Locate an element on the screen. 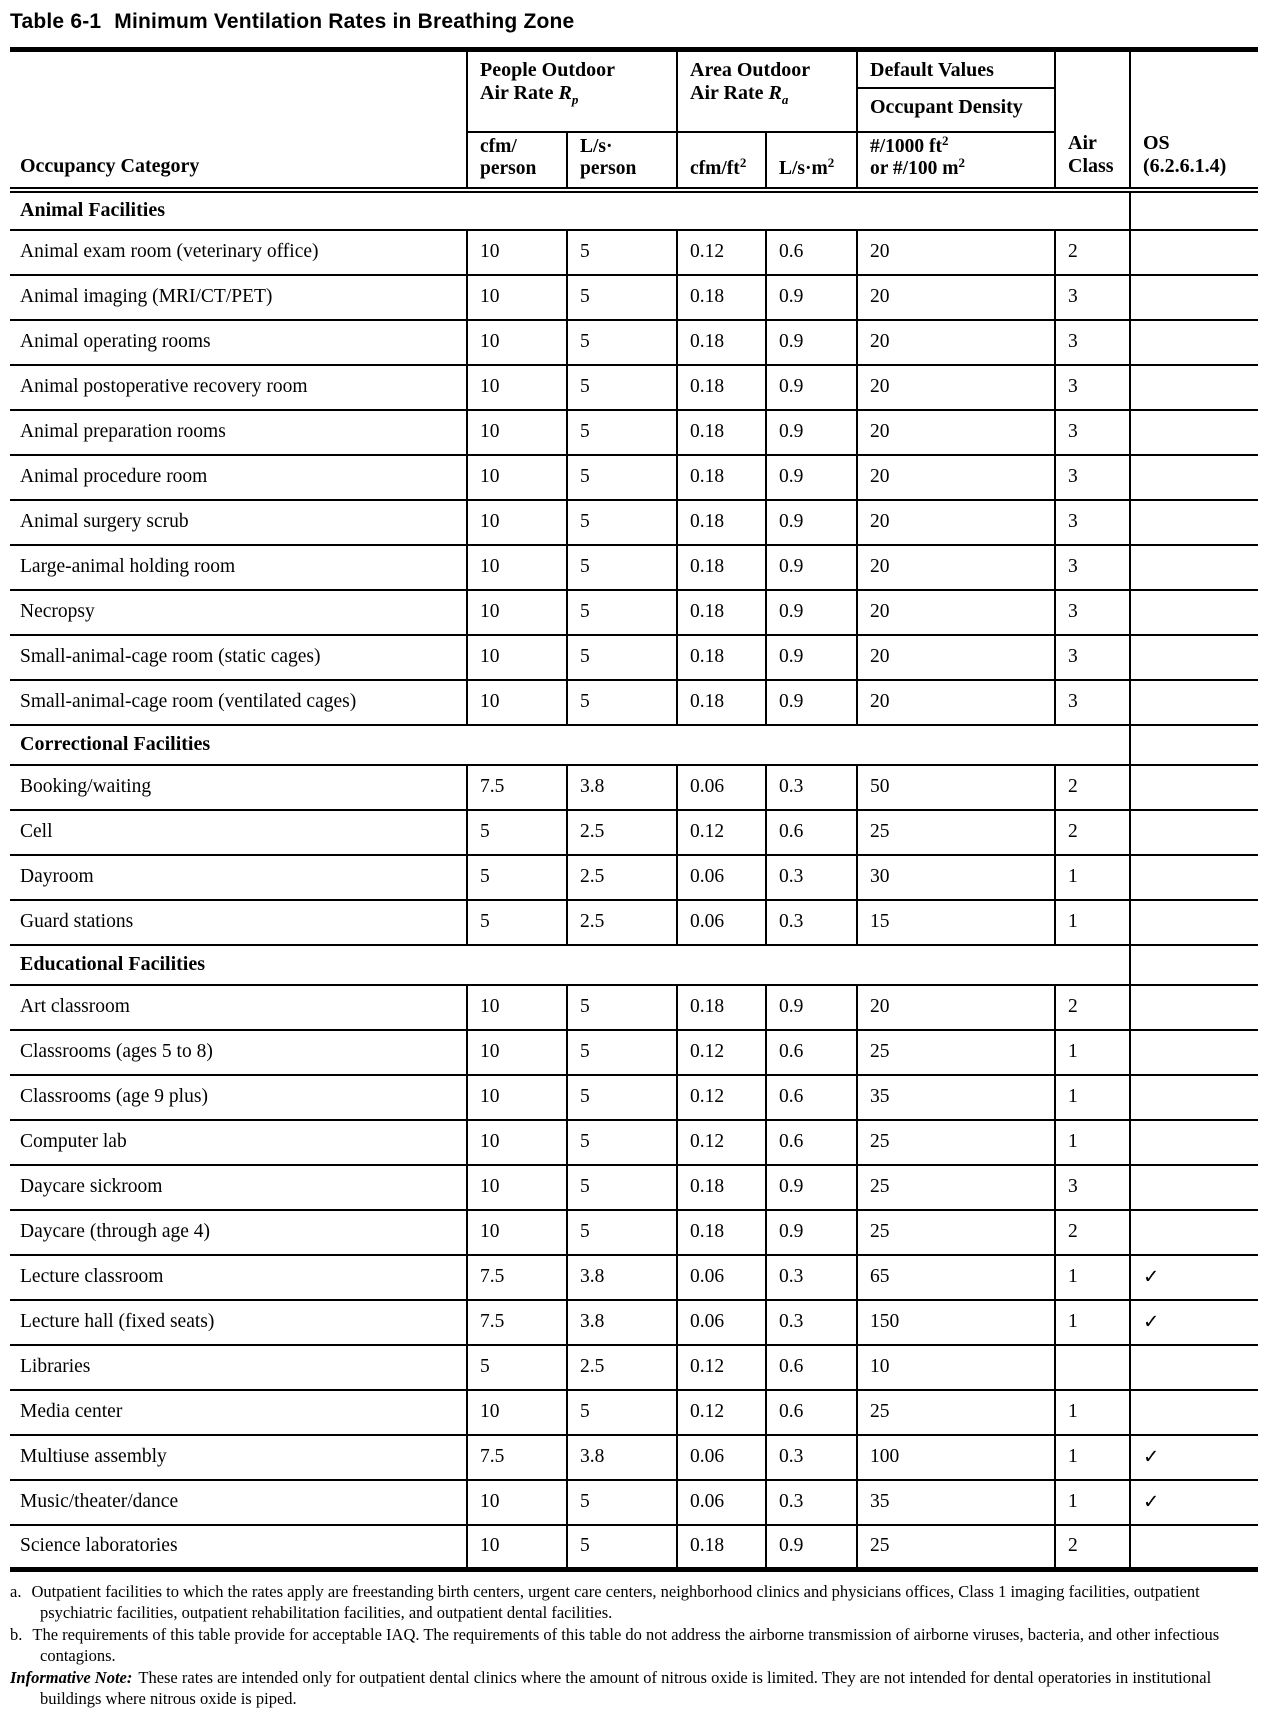 The image size is (1266, 1716). table-row: Animal procedure room 10 5 0.18 0.9 20 3 is located at coordinates (634, 477).